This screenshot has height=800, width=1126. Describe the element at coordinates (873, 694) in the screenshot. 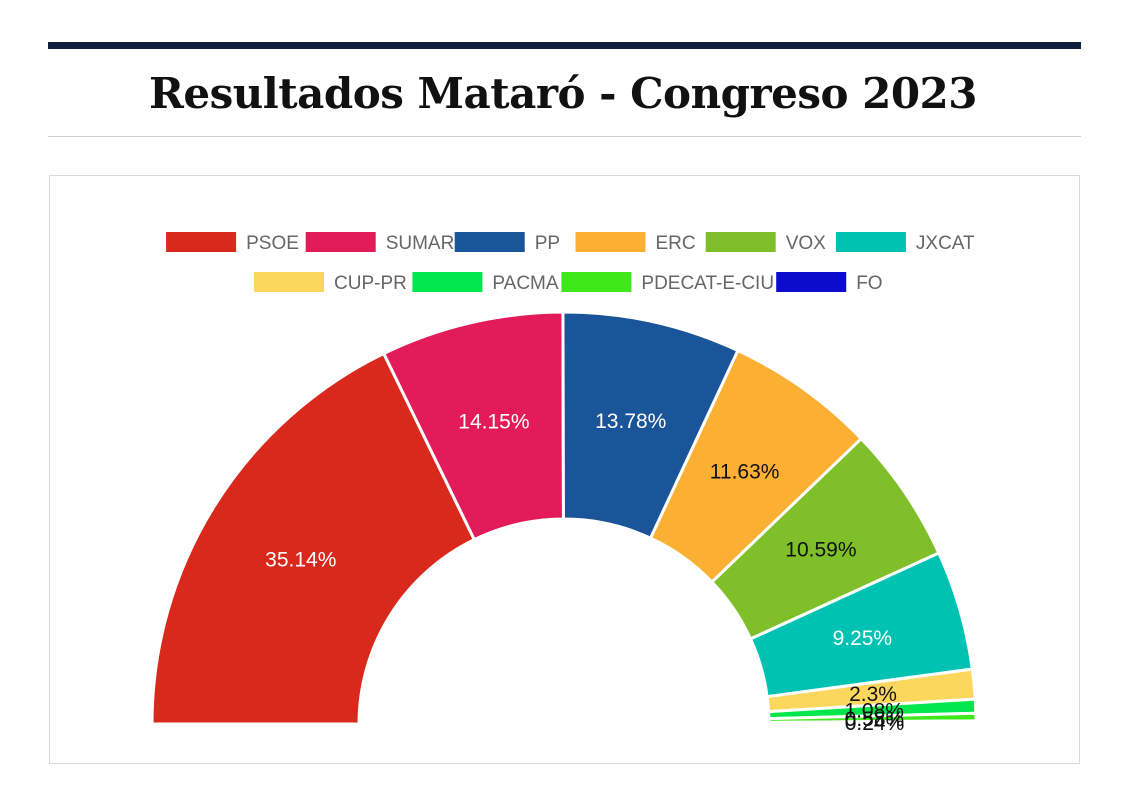

I see `data-label-cup-pr: 2.3%` at that location.